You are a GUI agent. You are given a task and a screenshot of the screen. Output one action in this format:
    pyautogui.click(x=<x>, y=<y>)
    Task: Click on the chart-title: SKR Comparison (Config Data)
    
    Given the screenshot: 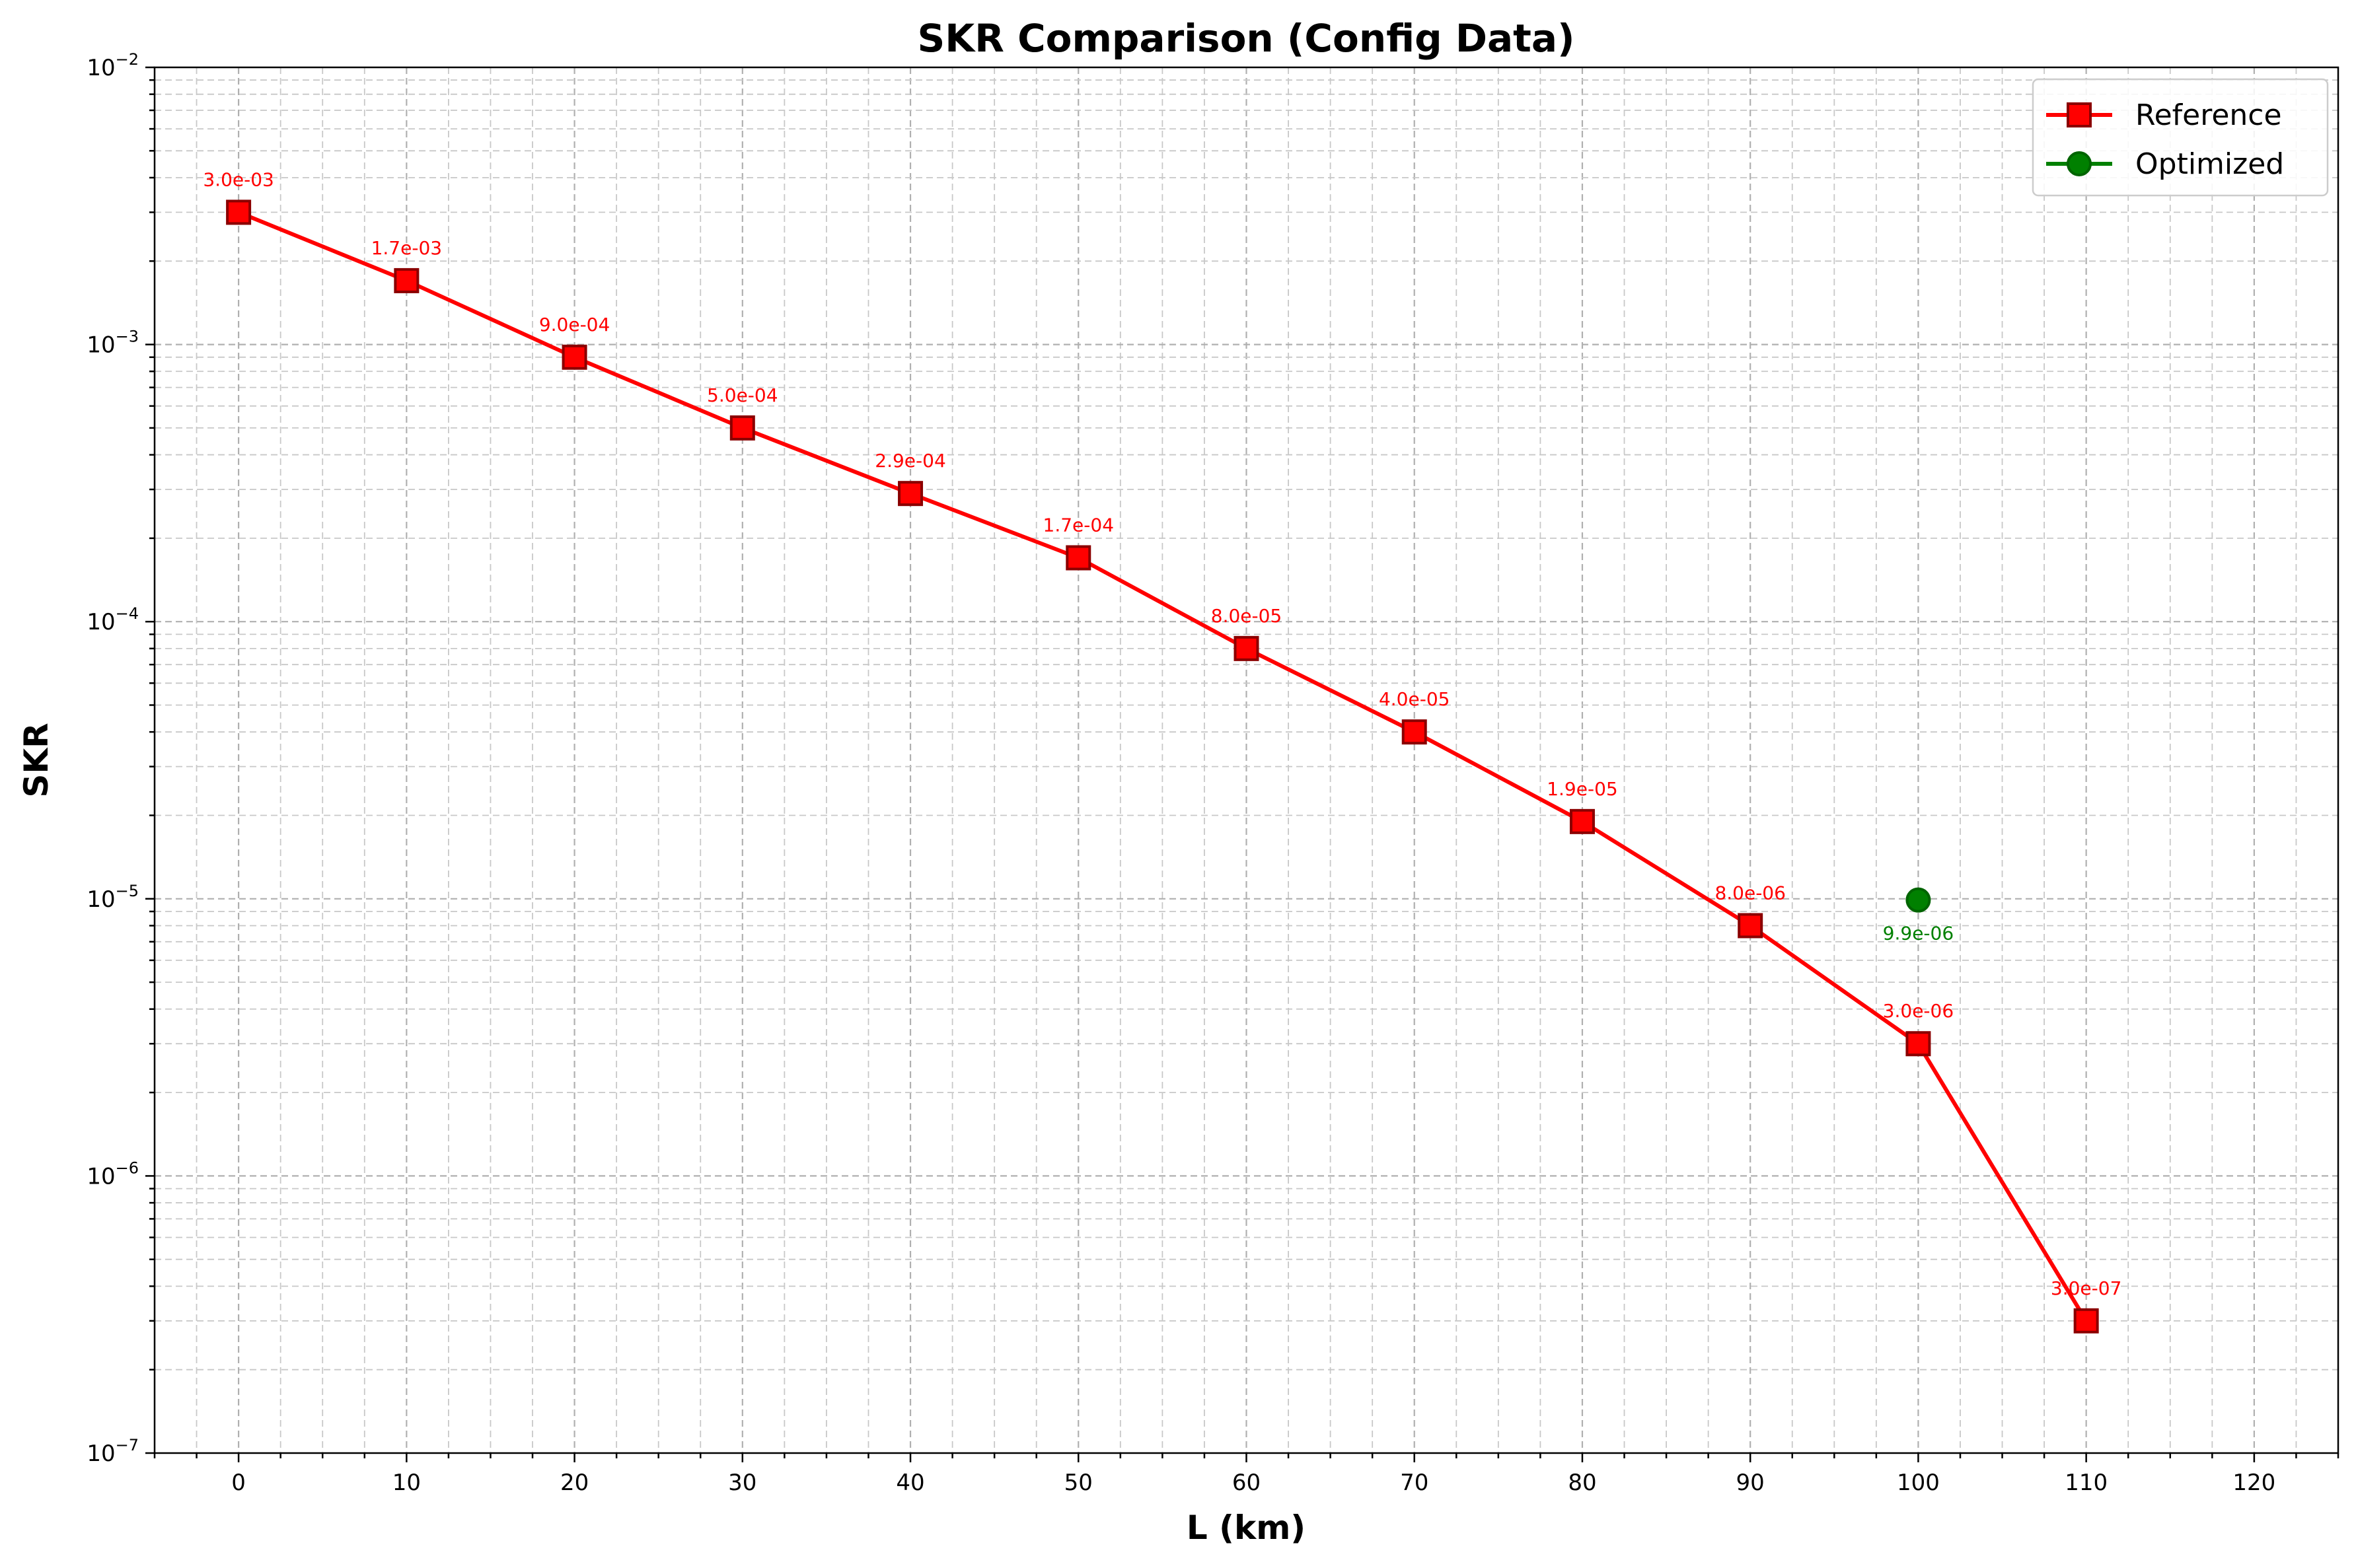 What is the action you would take?
    pyautogui.click(x=1246, y=38)
    